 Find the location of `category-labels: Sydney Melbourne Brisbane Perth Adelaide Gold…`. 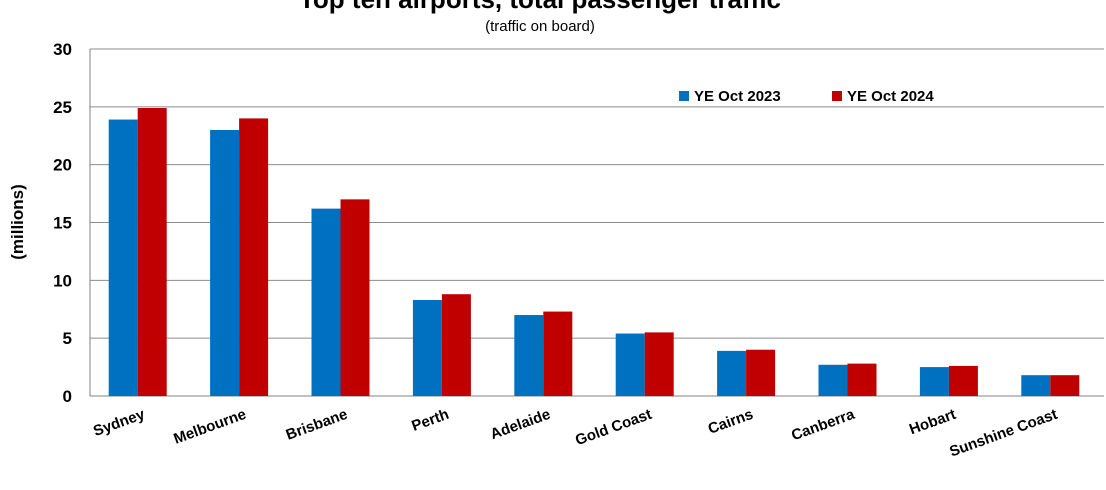

category-labels: Sydney Melbourne Brisbane Perth Adelaide Gold… is located at coordinates (575, 433).